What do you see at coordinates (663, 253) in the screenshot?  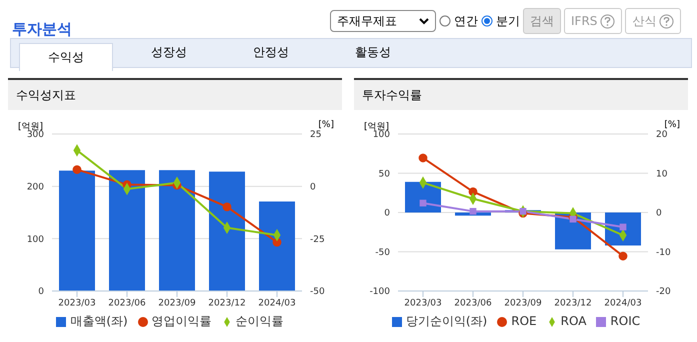 I see `y2-tick-label: -10` at bounding box center [663, 253].